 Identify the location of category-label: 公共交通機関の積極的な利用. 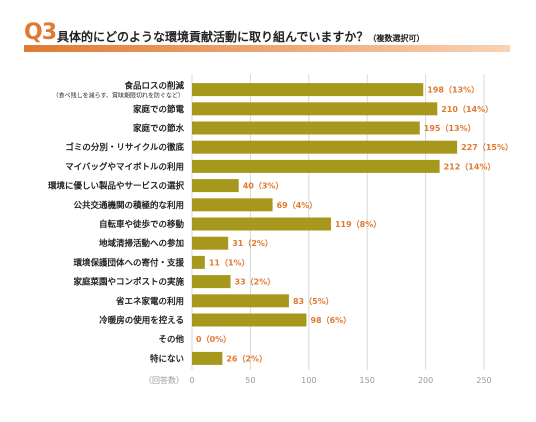
(128, 205).